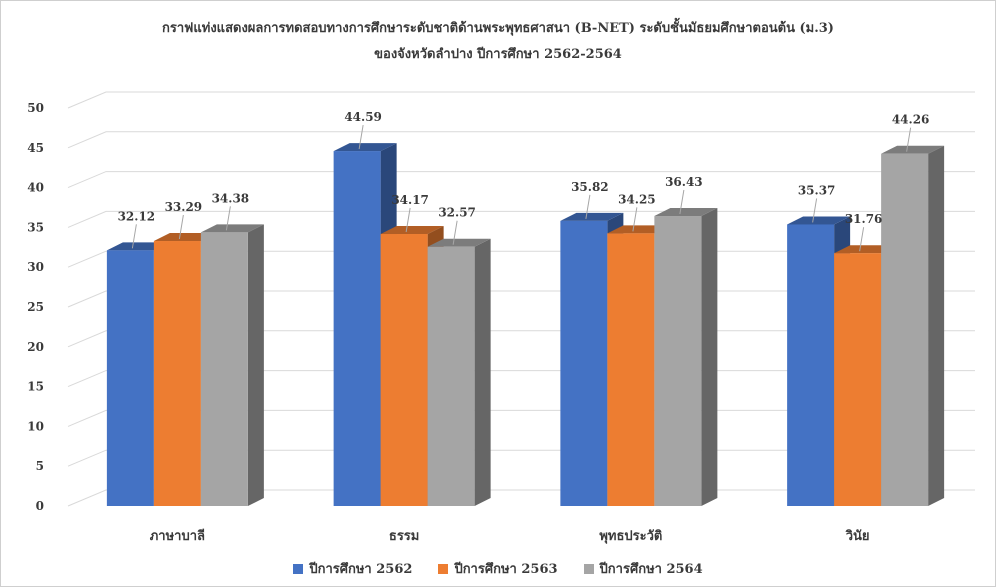 The image size is (996, 587). What do you see at coordinates (35, 188) in the screenshot?
I see `y-tick-label: 40` at bounding box center [35, 188].